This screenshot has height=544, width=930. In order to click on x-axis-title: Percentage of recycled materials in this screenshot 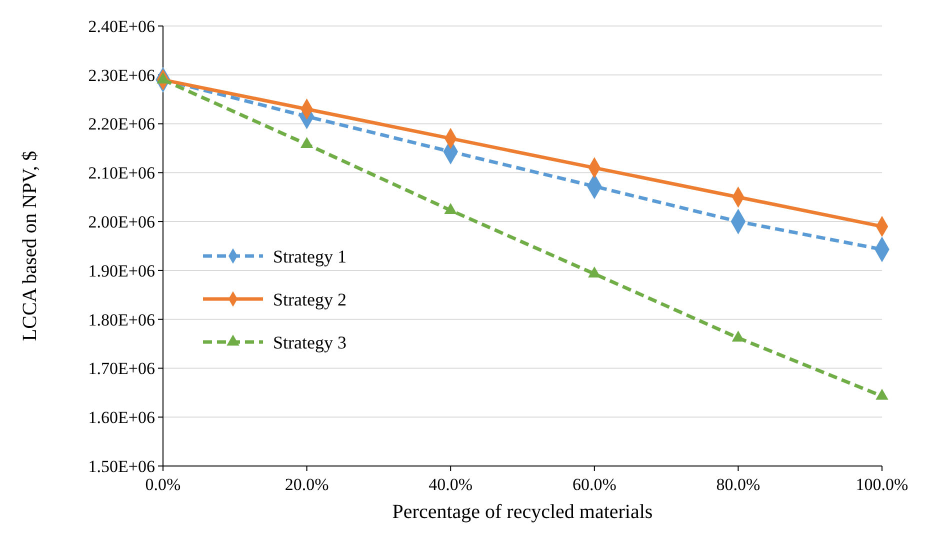, I will do `click(522, 512)`.